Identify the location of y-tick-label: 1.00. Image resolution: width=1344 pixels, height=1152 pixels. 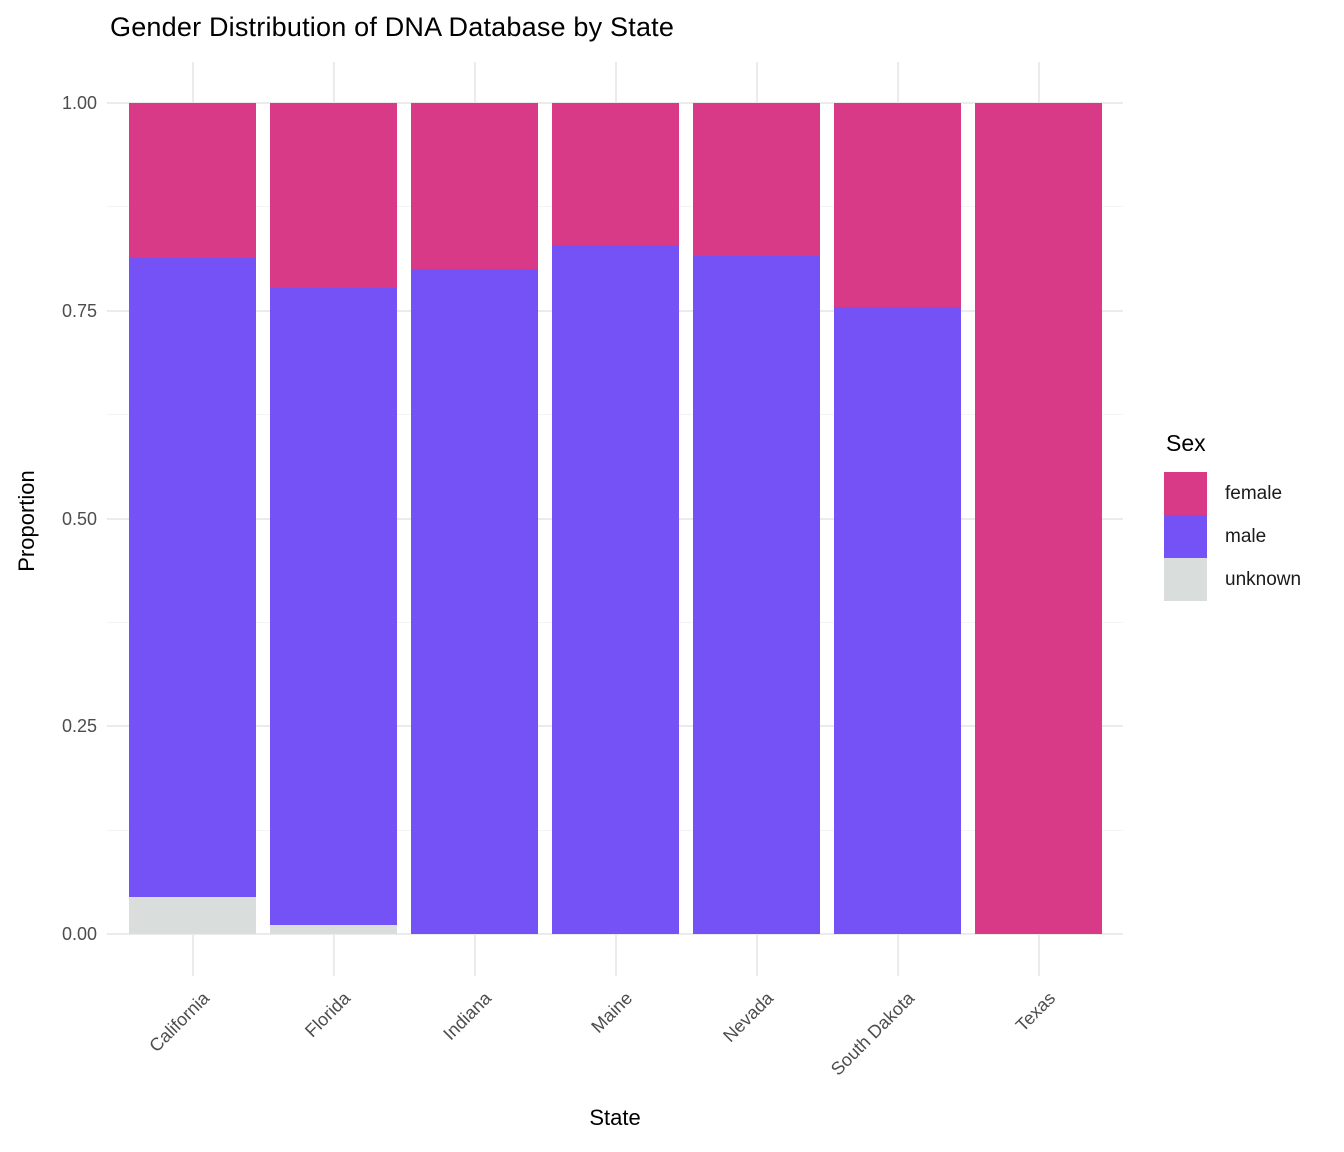
(79, 103).